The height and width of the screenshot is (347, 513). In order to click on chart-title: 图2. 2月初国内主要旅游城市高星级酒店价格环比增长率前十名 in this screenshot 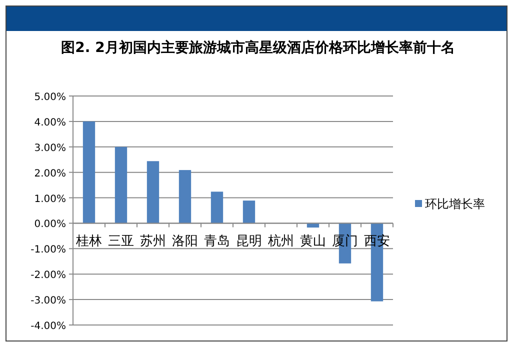, I will do `click(258, 47)`.